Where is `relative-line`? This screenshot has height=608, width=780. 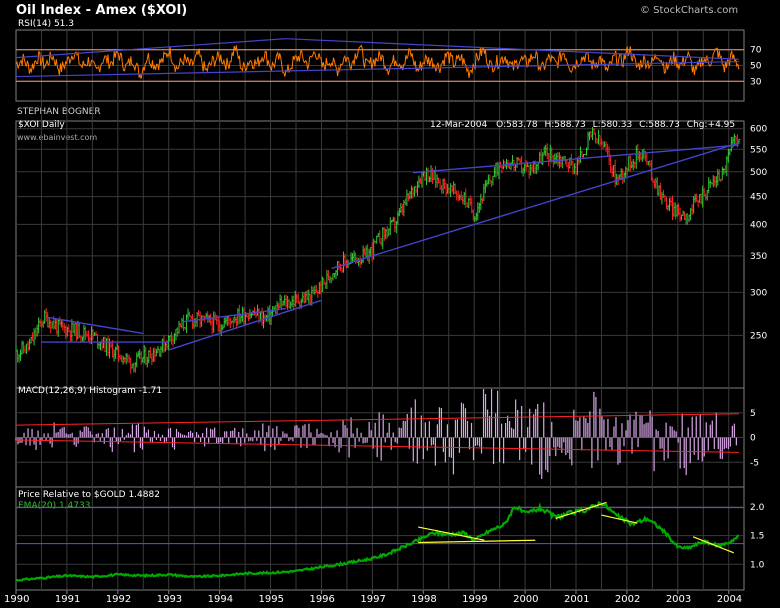
relative-line is located at coordinates (377, 541).